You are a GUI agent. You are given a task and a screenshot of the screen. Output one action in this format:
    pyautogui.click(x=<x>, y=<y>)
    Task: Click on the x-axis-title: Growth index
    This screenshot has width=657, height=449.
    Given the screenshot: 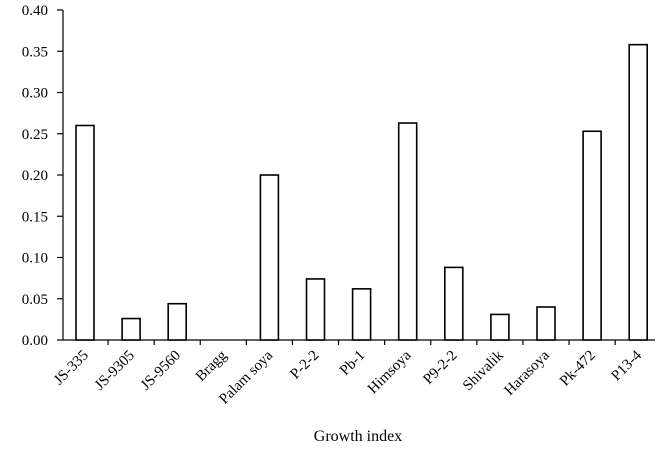 What is the action you would take?
    pyautogui.click(x=358, y=436)
    